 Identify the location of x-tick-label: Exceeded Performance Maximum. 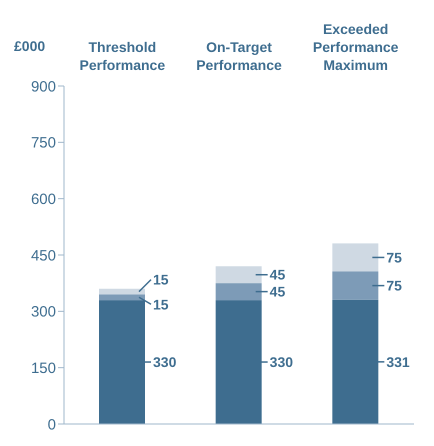
(355, 47).